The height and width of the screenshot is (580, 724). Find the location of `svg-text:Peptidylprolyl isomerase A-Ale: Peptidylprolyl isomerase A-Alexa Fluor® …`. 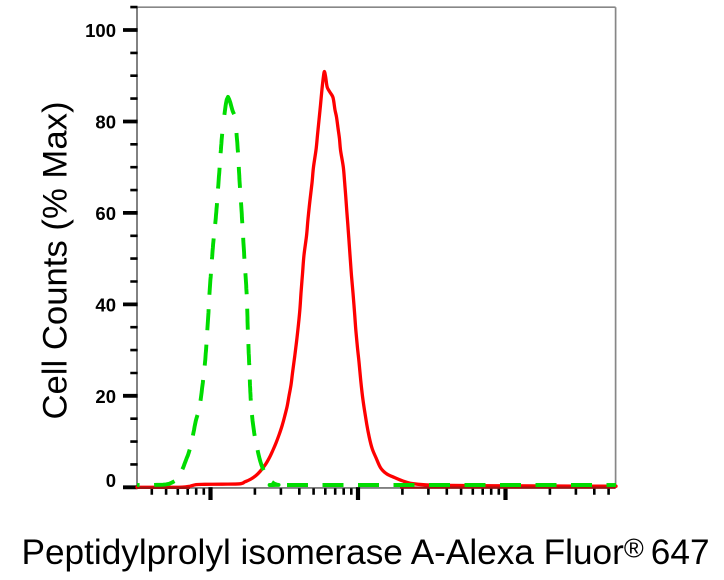

svg-text:Peptidylprolyl isomerase A-Ale: Peptidylprolyl isomerase A-Alexa Fluor® … is located at coordinates (366, 552).